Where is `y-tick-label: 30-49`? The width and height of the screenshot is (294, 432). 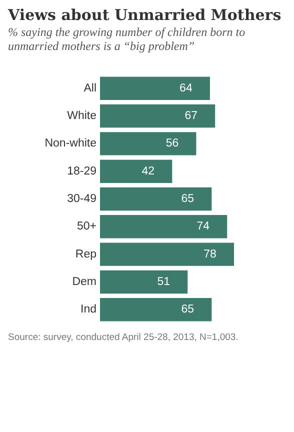 y-tick-label: 30-49 is located at coordinates (81, 199).